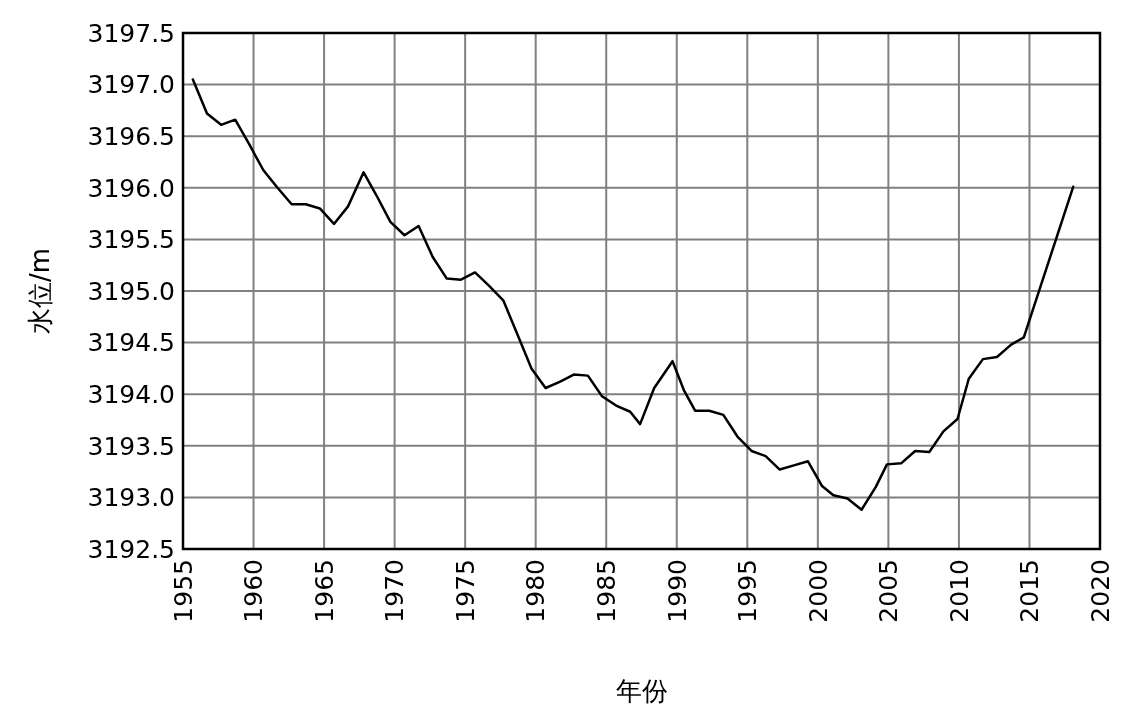  Describe the element at coordinates (1030, 591) in the screenshot. I see `x-tick-label: 2015` at that location.